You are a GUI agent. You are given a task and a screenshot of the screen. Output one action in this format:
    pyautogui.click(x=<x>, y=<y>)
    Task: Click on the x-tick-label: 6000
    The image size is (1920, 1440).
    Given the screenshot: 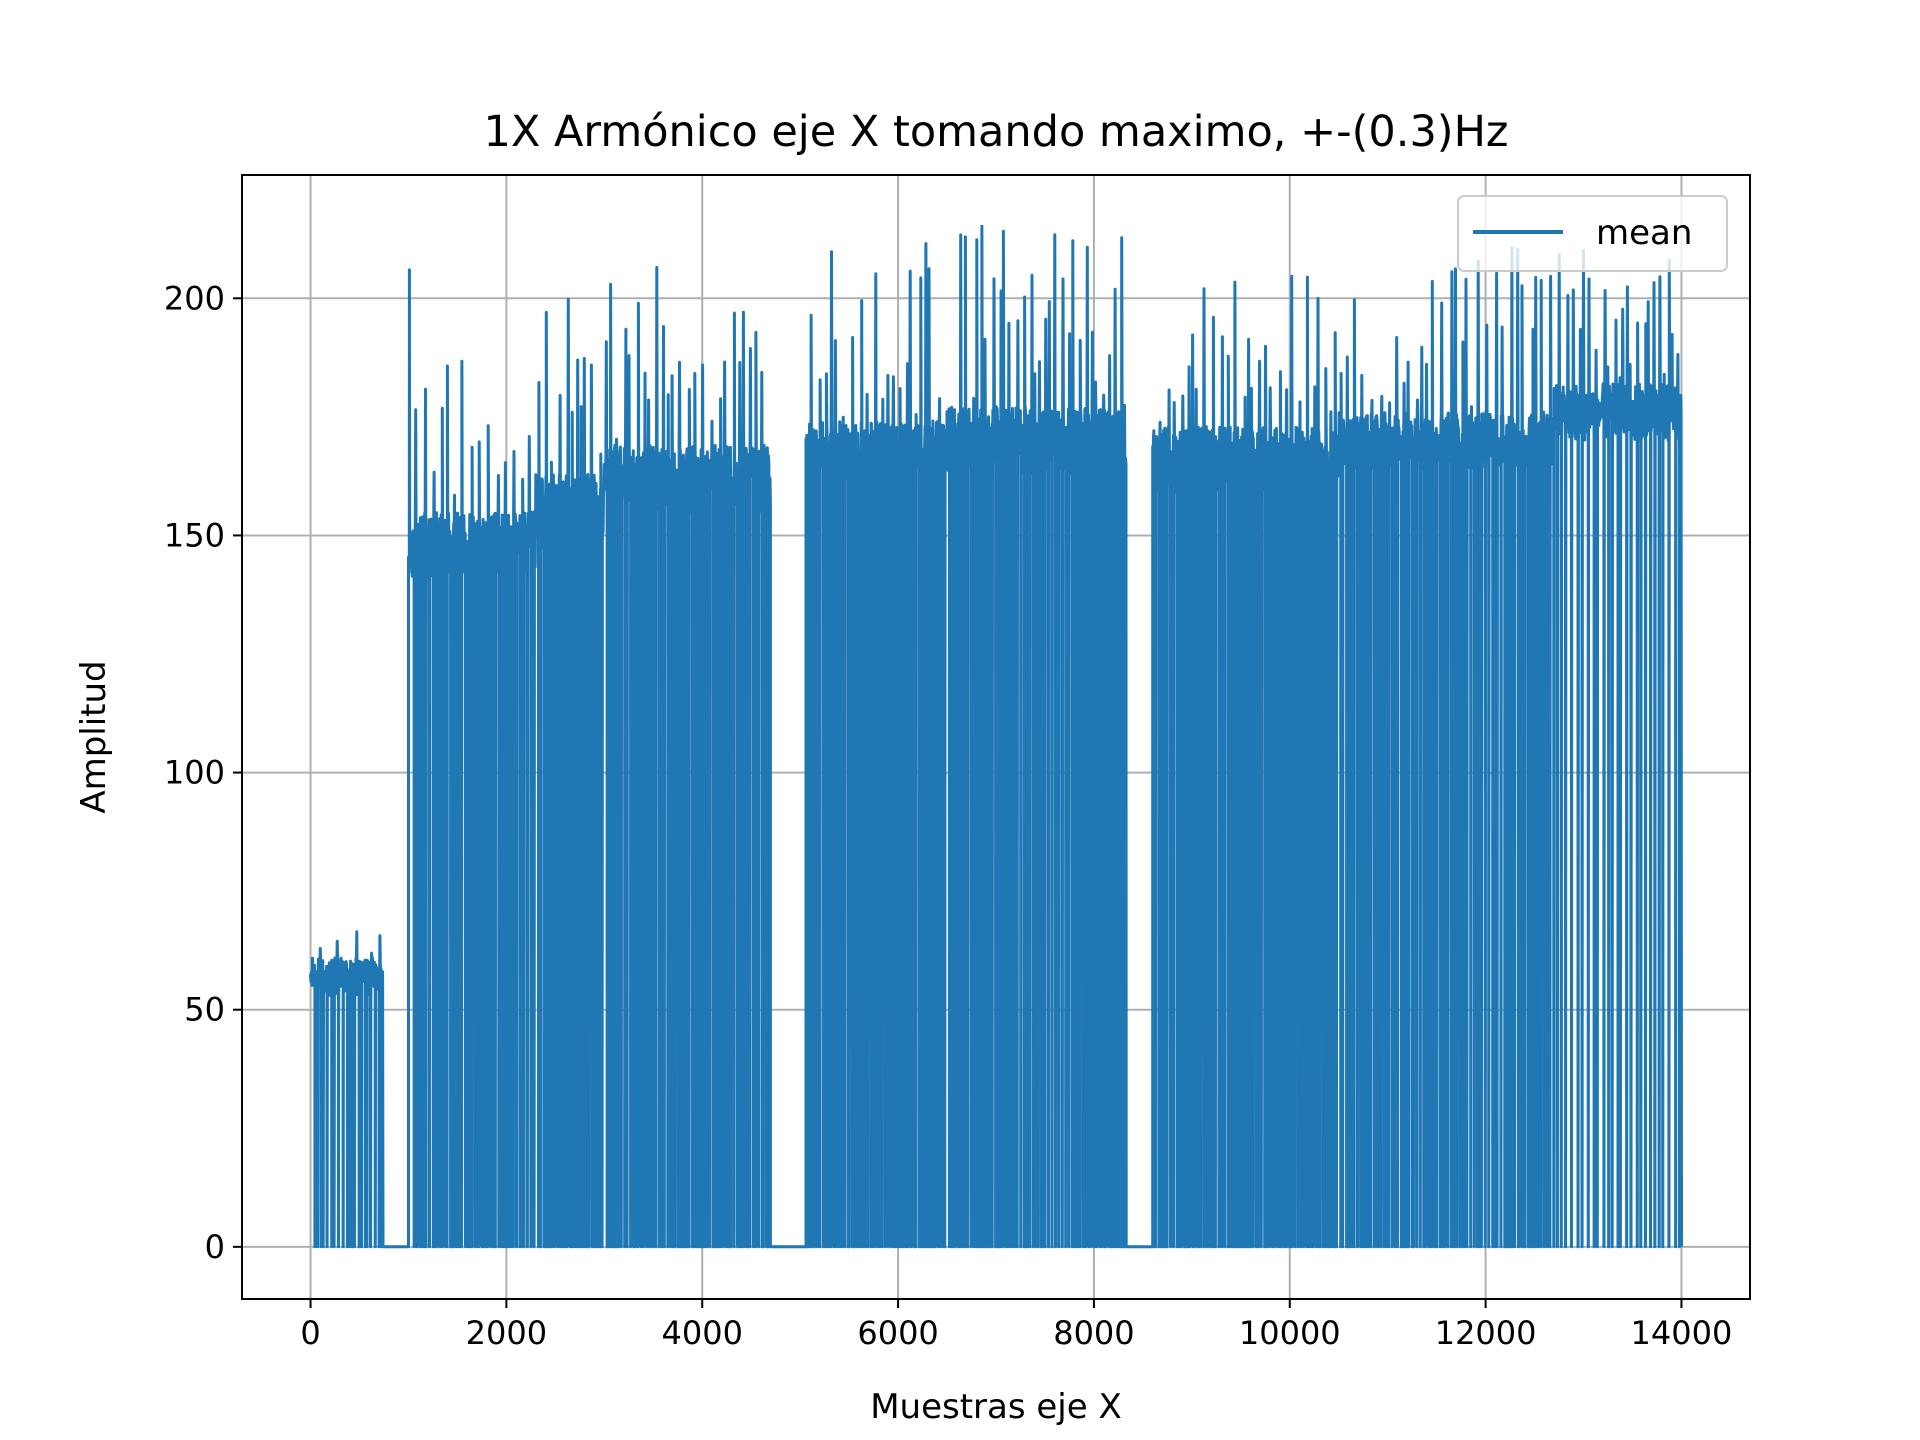 What is the action you would take?
    pyautogui.click(x=897, y=1333)
    